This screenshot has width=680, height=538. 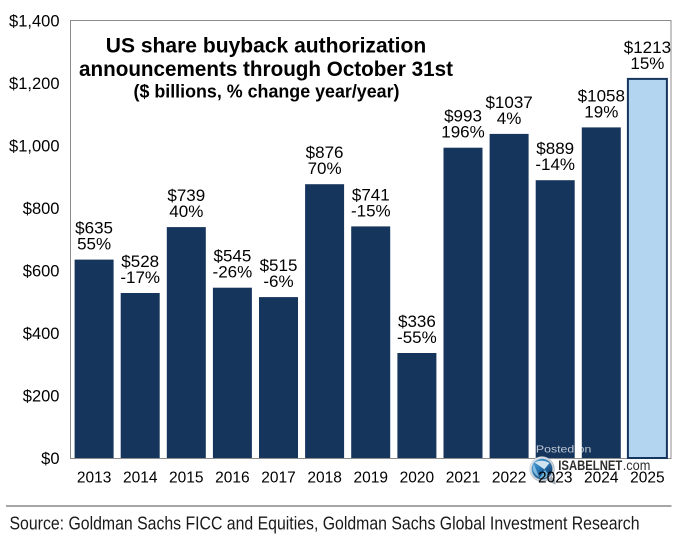 I want to click on svg-text: 2018, so click(x=324, y=478).